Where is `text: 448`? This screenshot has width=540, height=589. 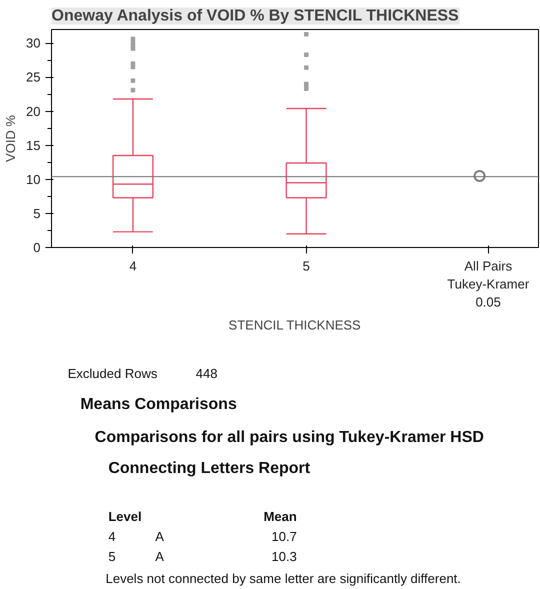 text: 448 is located at coordinates (207, 373).